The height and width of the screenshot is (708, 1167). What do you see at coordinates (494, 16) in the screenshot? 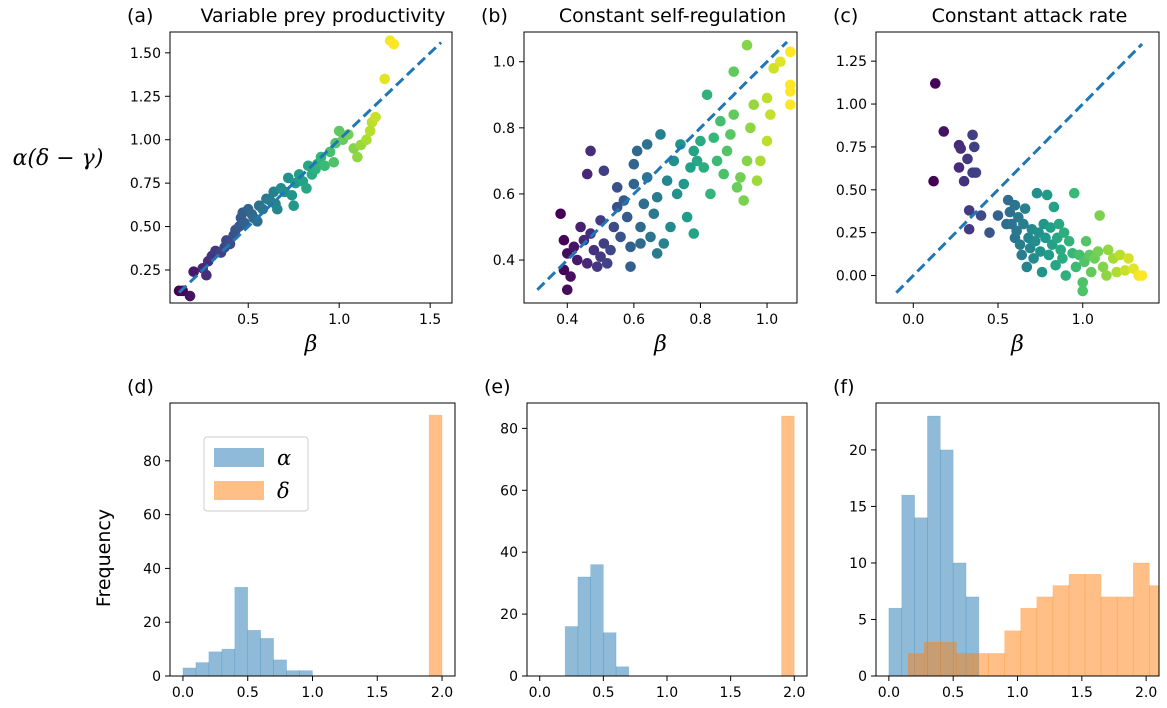
I see `panel-label-b: (b)` at bounding box center [494, 16].